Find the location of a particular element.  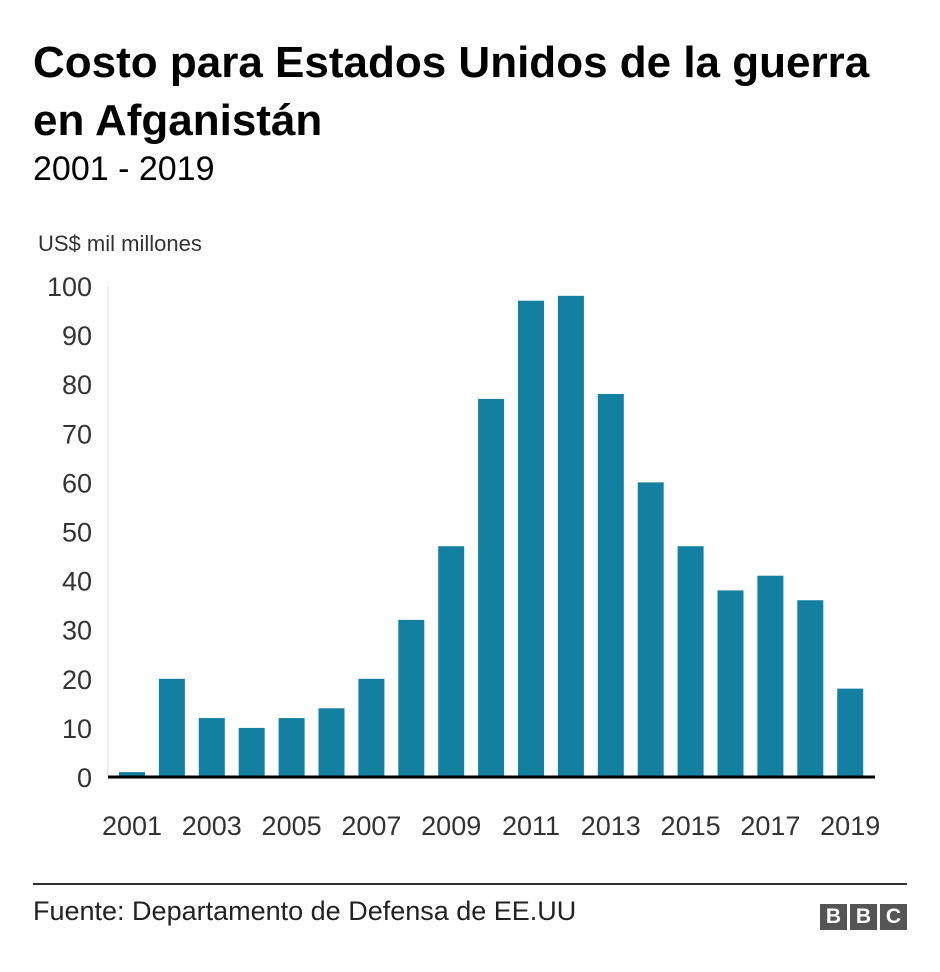

y-tick-label: 20 is located at coordinates (77, 680).